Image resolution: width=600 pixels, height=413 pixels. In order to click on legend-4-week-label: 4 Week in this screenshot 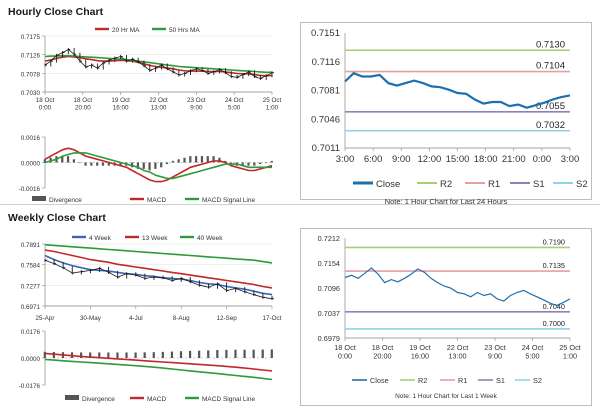, I will do `click(100, 238)`.